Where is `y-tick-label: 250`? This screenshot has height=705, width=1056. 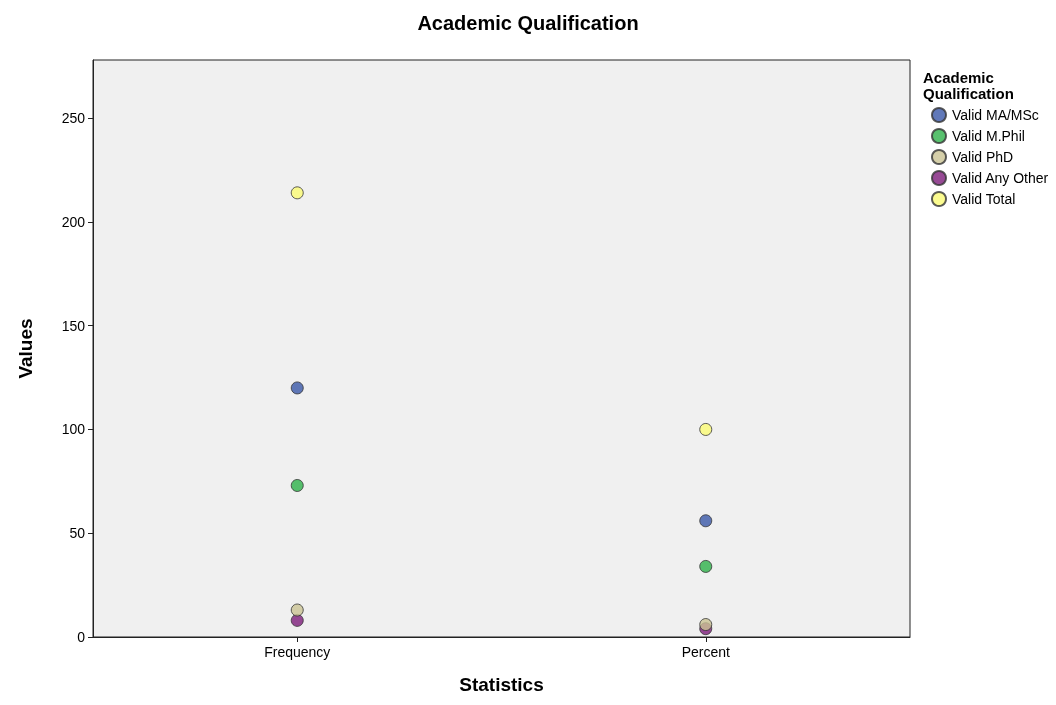
y-tick-label: 250 is located at coordinates (73, 118).